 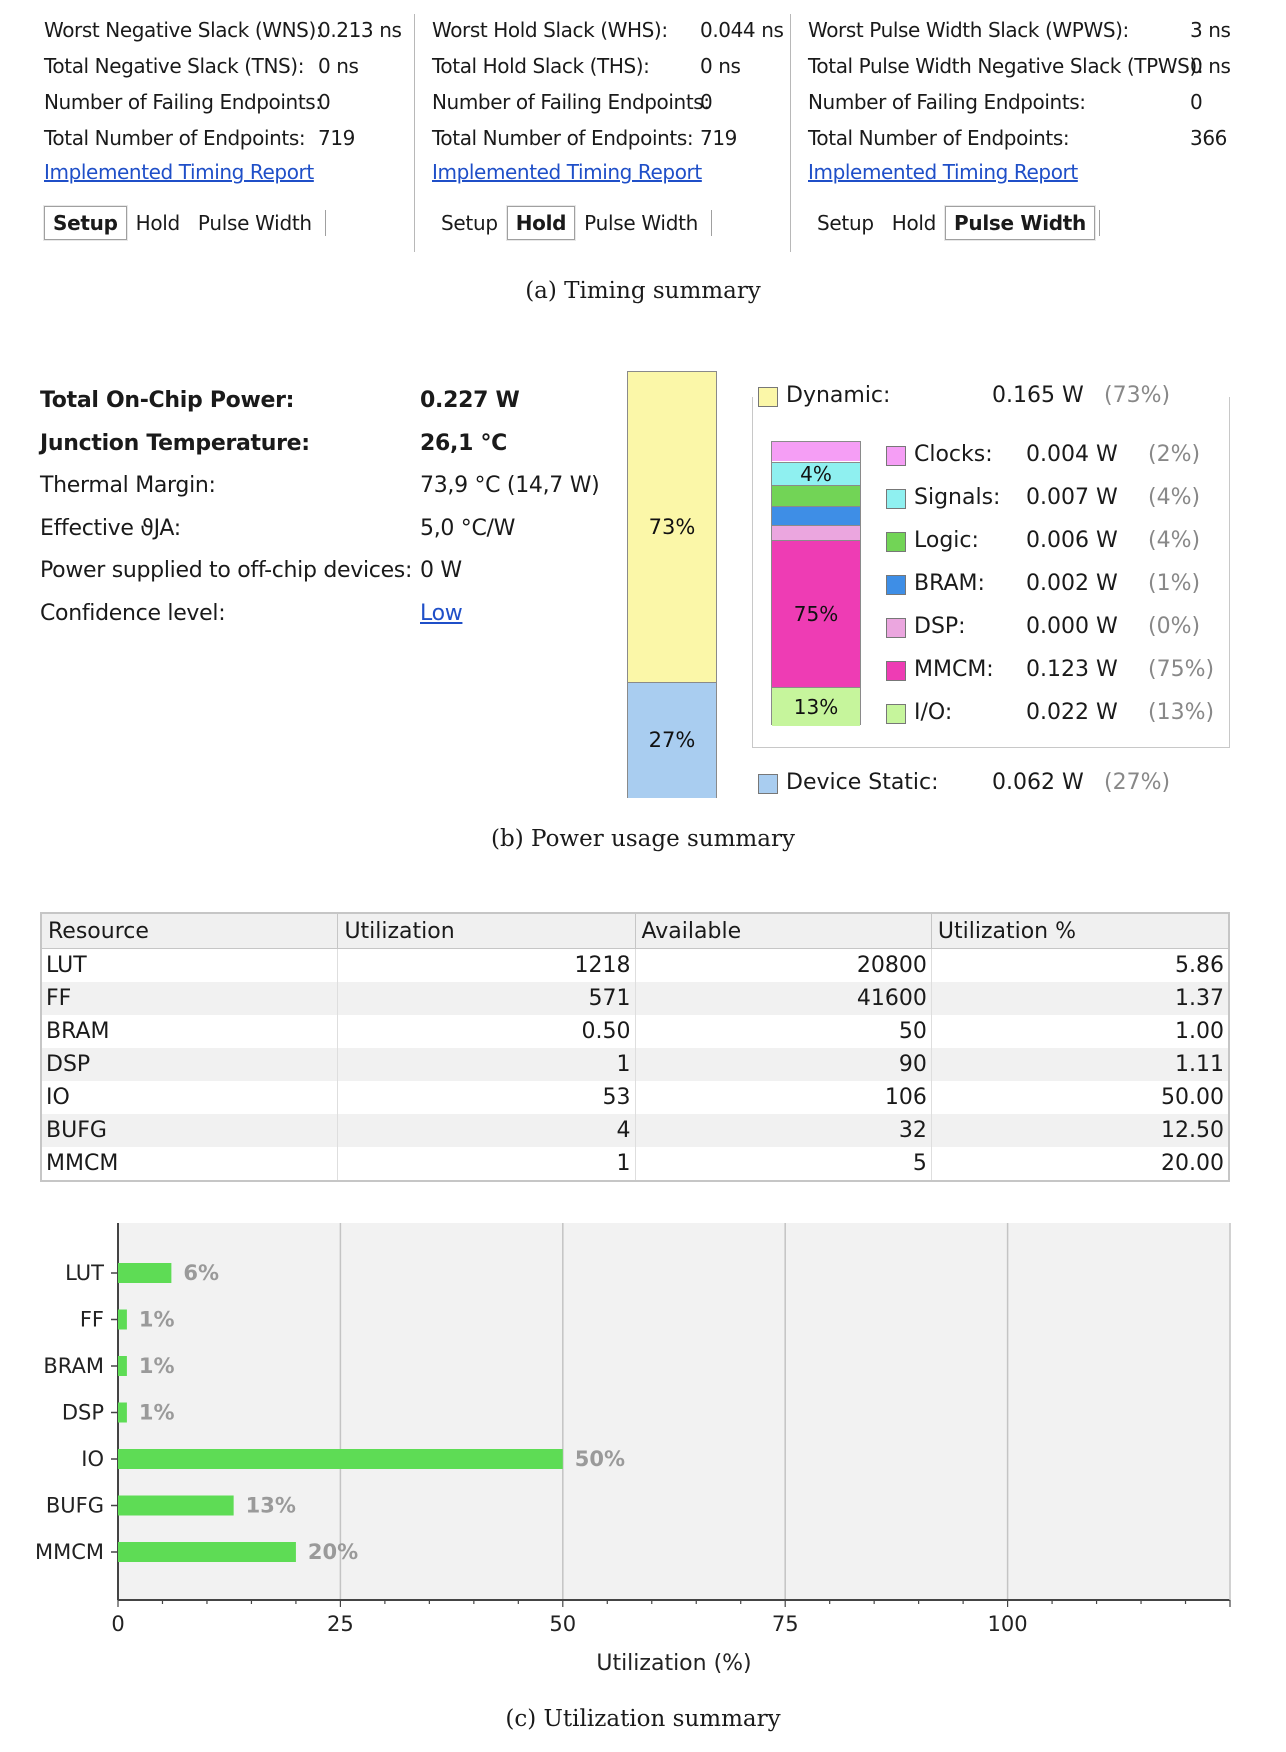 What do you see at coordinates (189, 1031) in the screenshot?
I see `table-cell: BRAM` at bounding box center [189, 1031].